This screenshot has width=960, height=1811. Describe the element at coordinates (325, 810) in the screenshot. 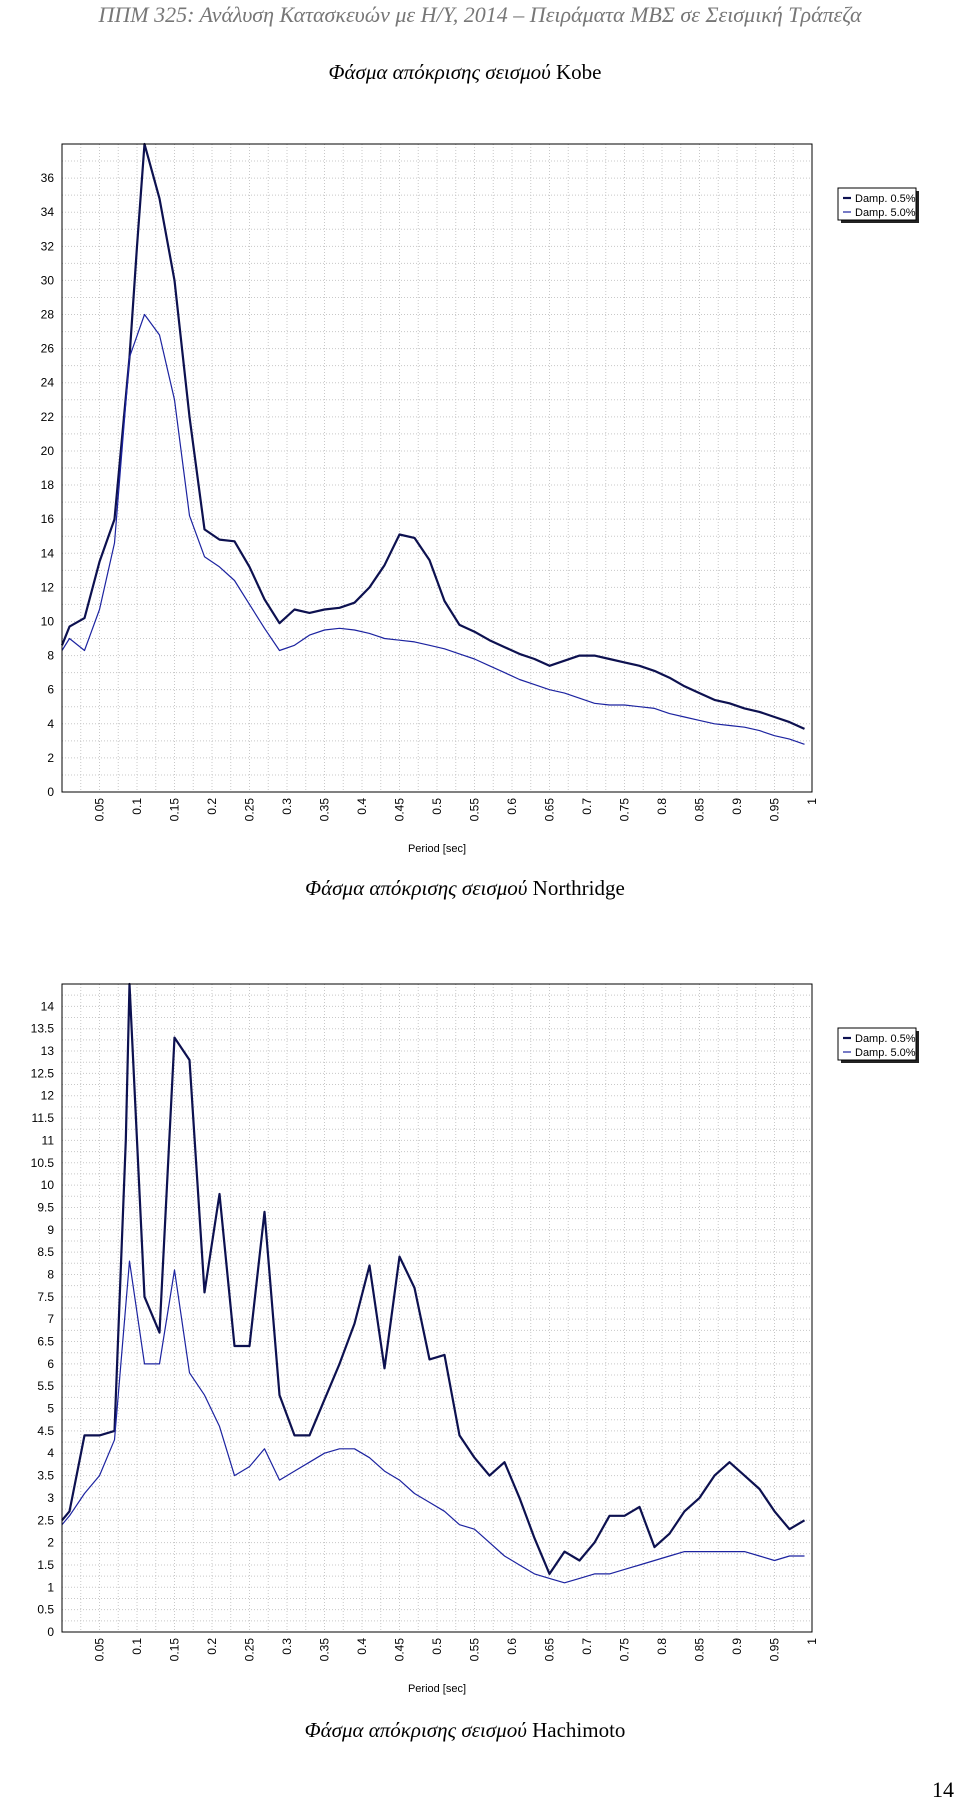

I see `x-tick-label: 0.35` at that location.